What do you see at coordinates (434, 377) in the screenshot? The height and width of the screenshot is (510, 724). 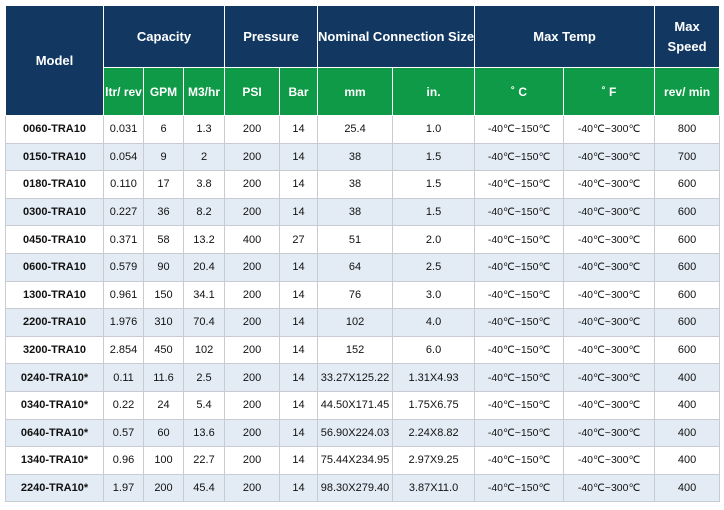 I see `cell-in: 1.31X4.93` at bounding box center [434, 377].